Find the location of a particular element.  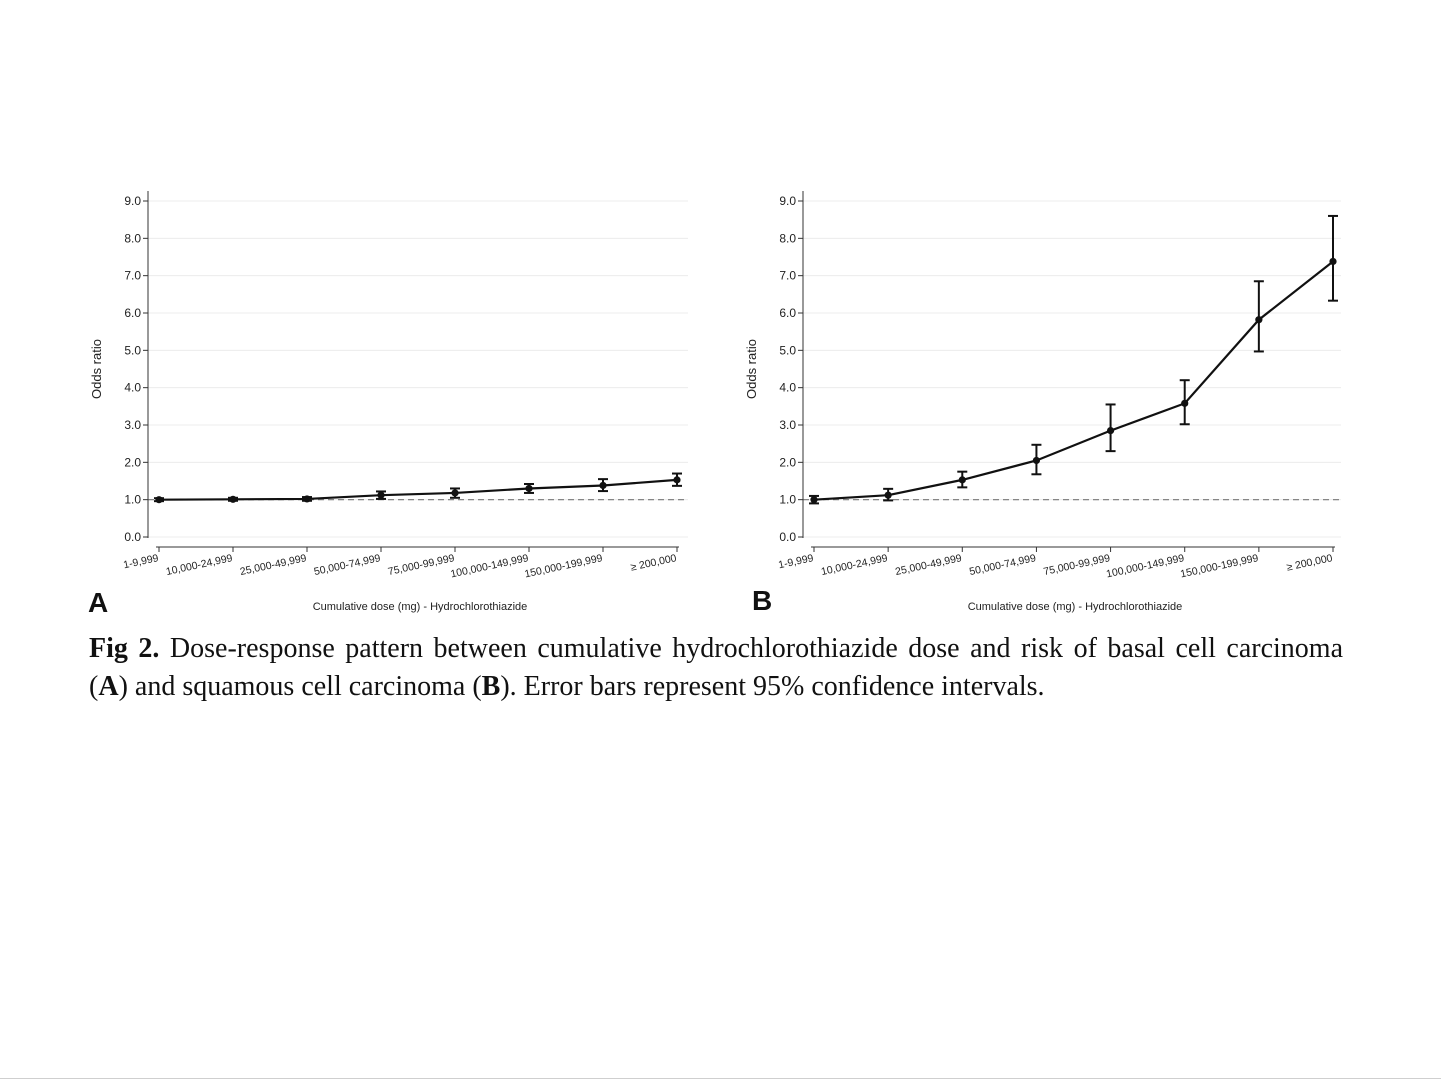

caption-text-2: ) and squamous cell carcinoma ( is located at coordinates (300, 686).